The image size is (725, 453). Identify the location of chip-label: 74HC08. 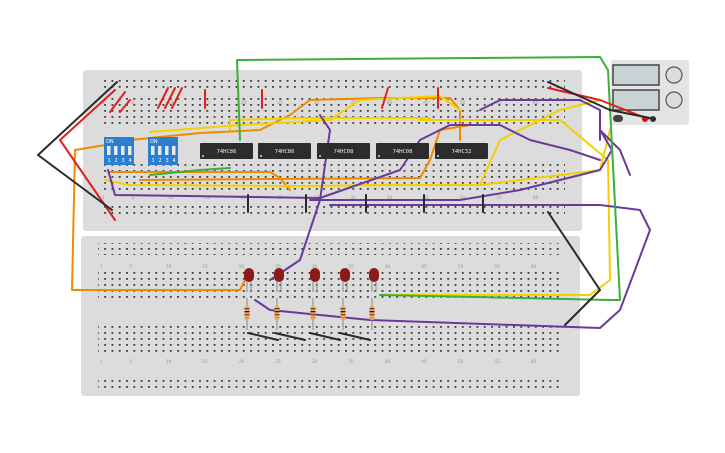
(344, 152).